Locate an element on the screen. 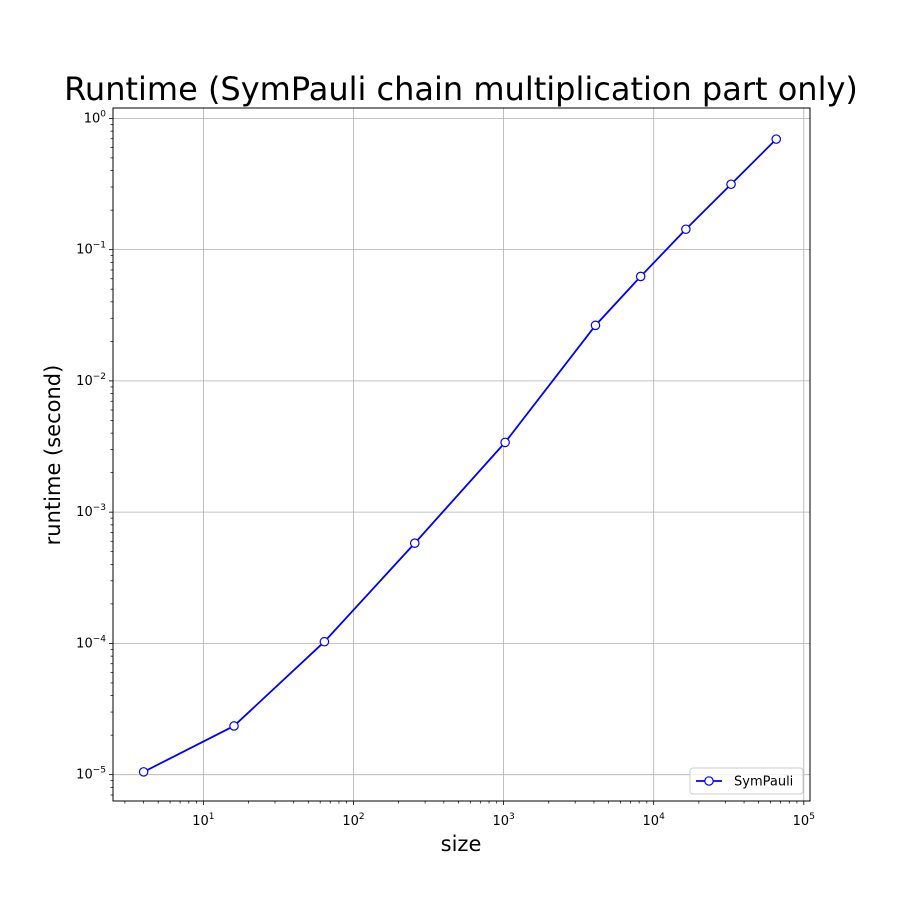  x-tick-label: 104 is located at coordinates (654, 820).